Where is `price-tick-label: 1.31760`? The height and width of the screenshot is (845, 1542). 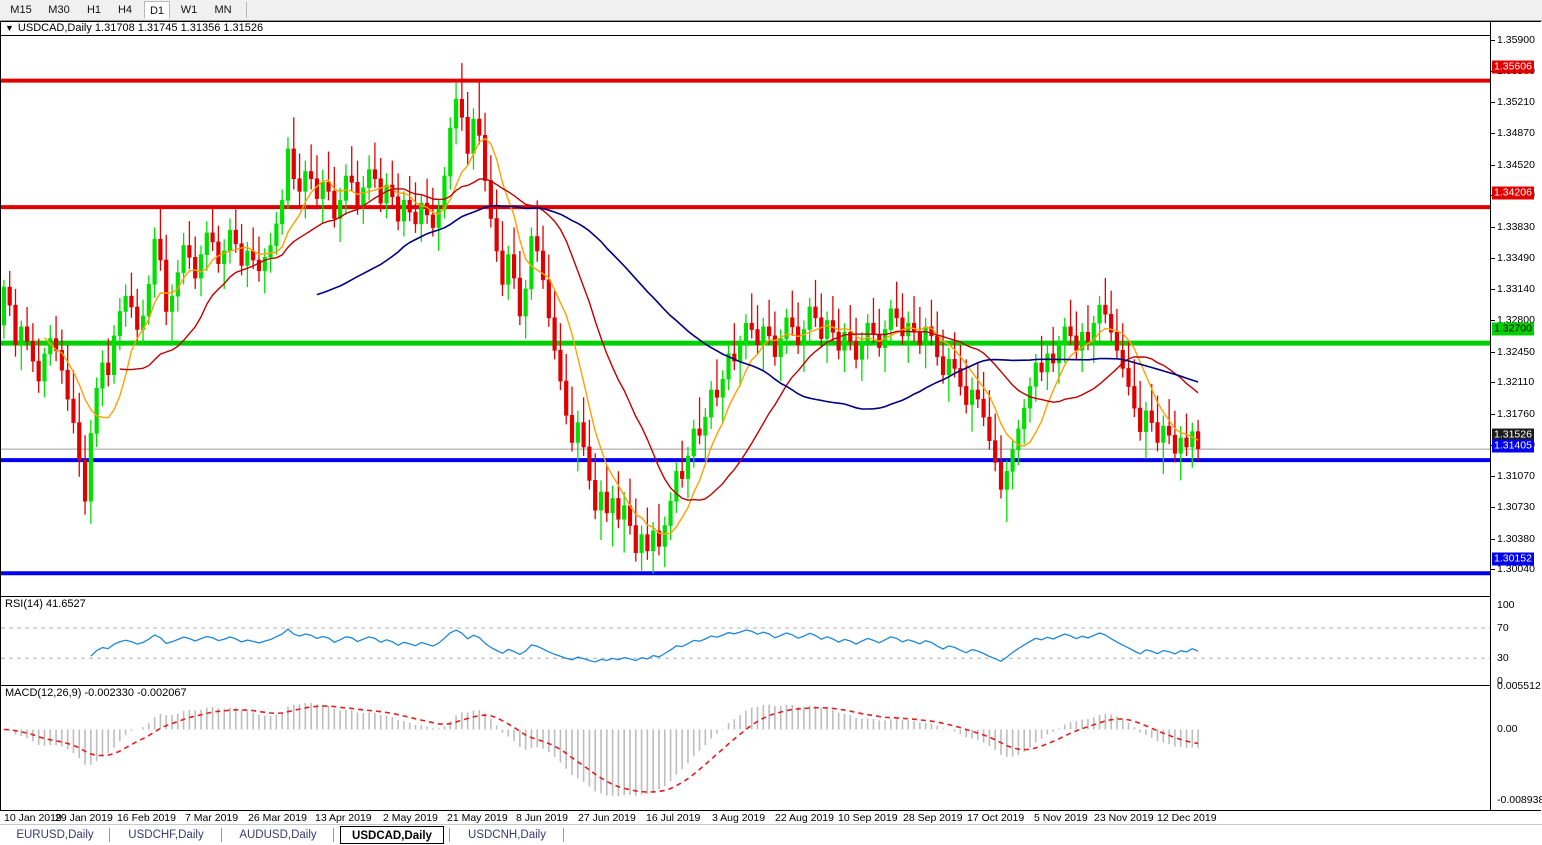
price-tick-label: 1.31760 is located at coordinates (1516, 414).